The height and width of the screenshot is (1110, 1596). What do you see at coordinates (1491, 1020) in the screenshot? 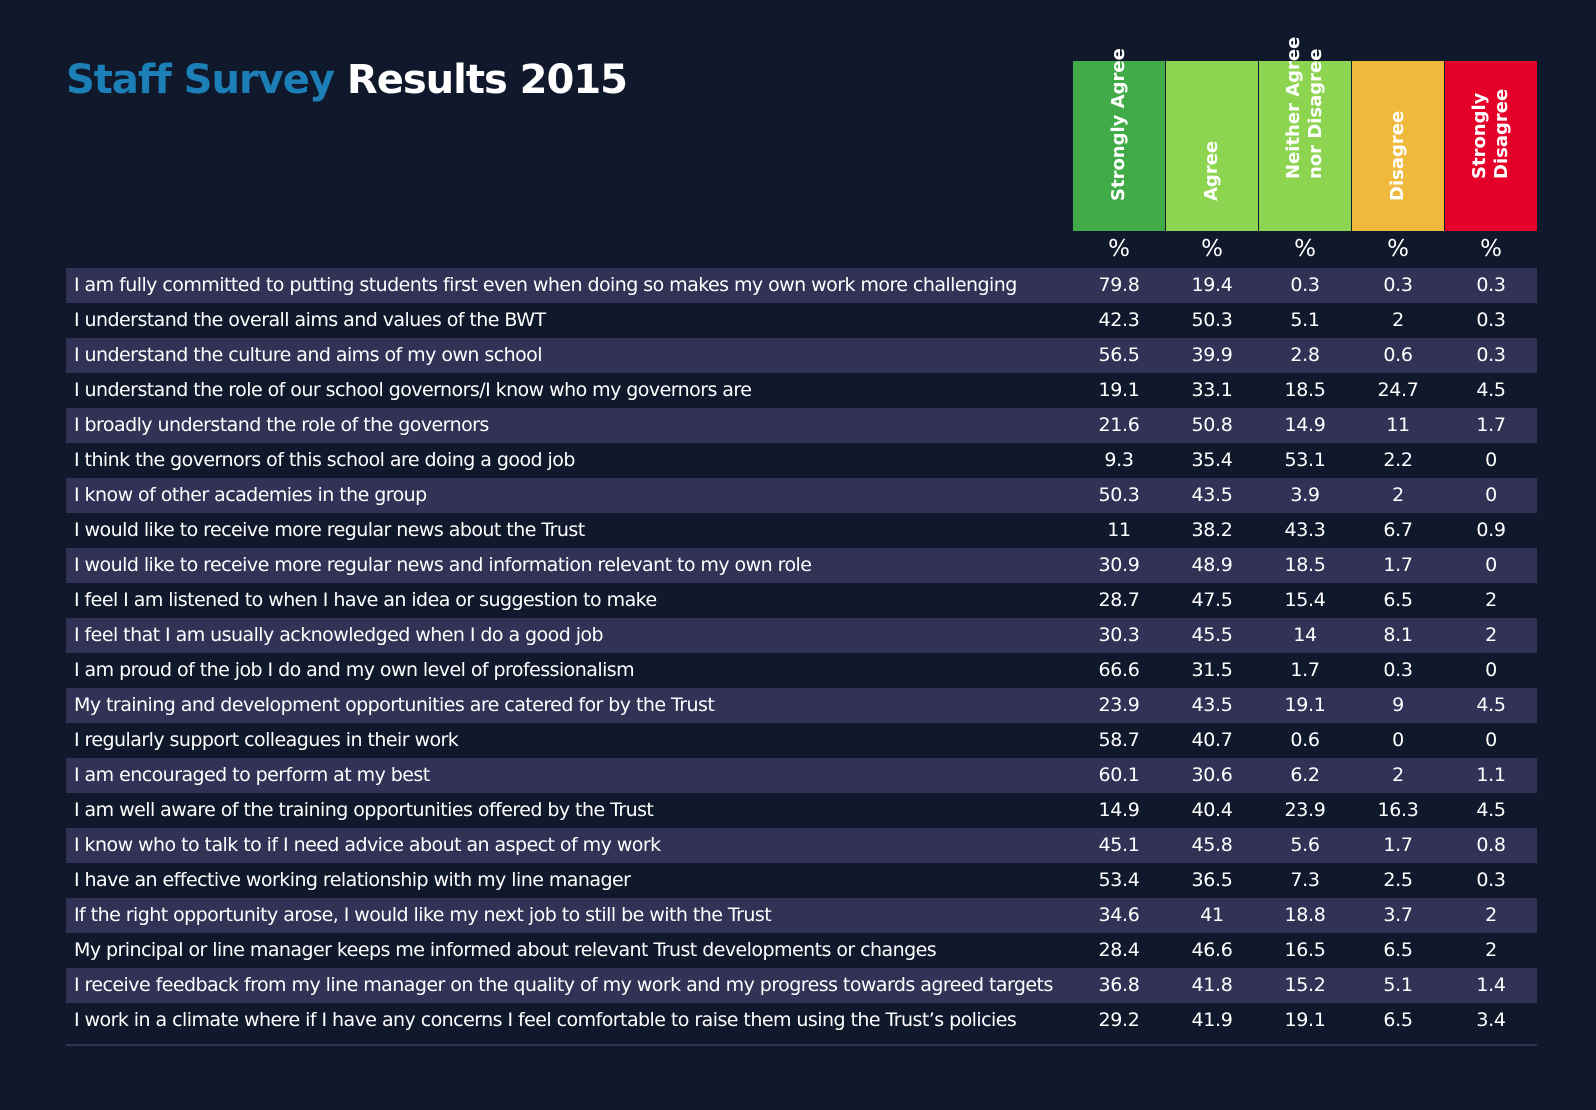
I see `value-cell: 3.4` at bounding box center [1491, 1020].